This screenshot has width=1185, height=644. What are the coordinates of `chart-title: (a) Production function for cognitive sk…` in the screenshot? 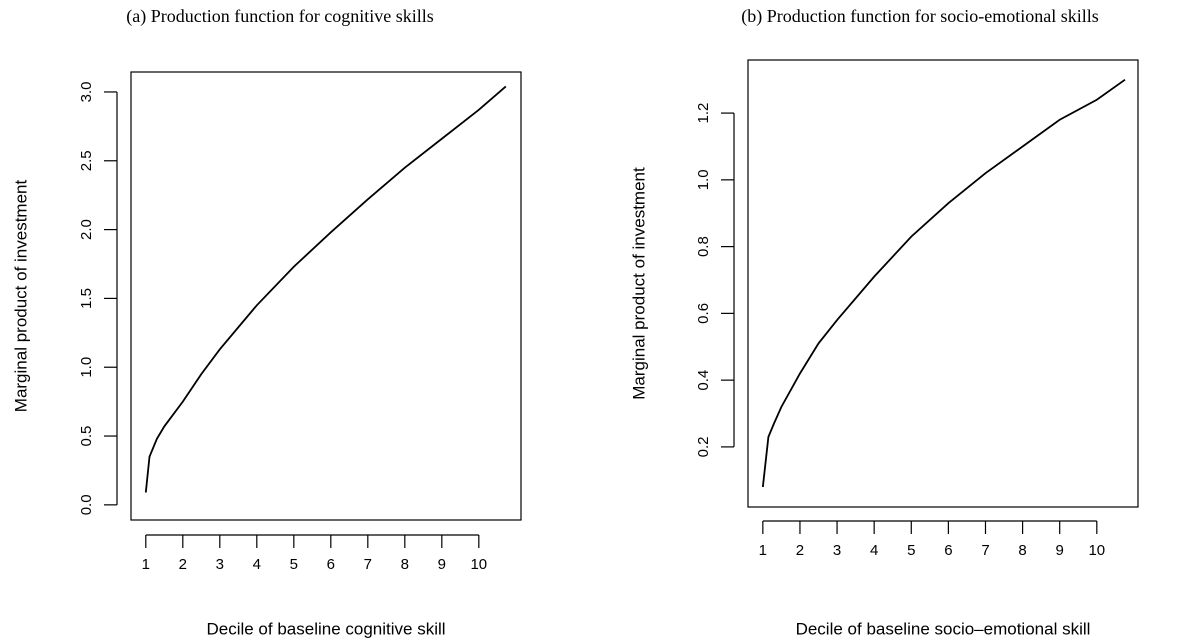 It's located at (279, 16).